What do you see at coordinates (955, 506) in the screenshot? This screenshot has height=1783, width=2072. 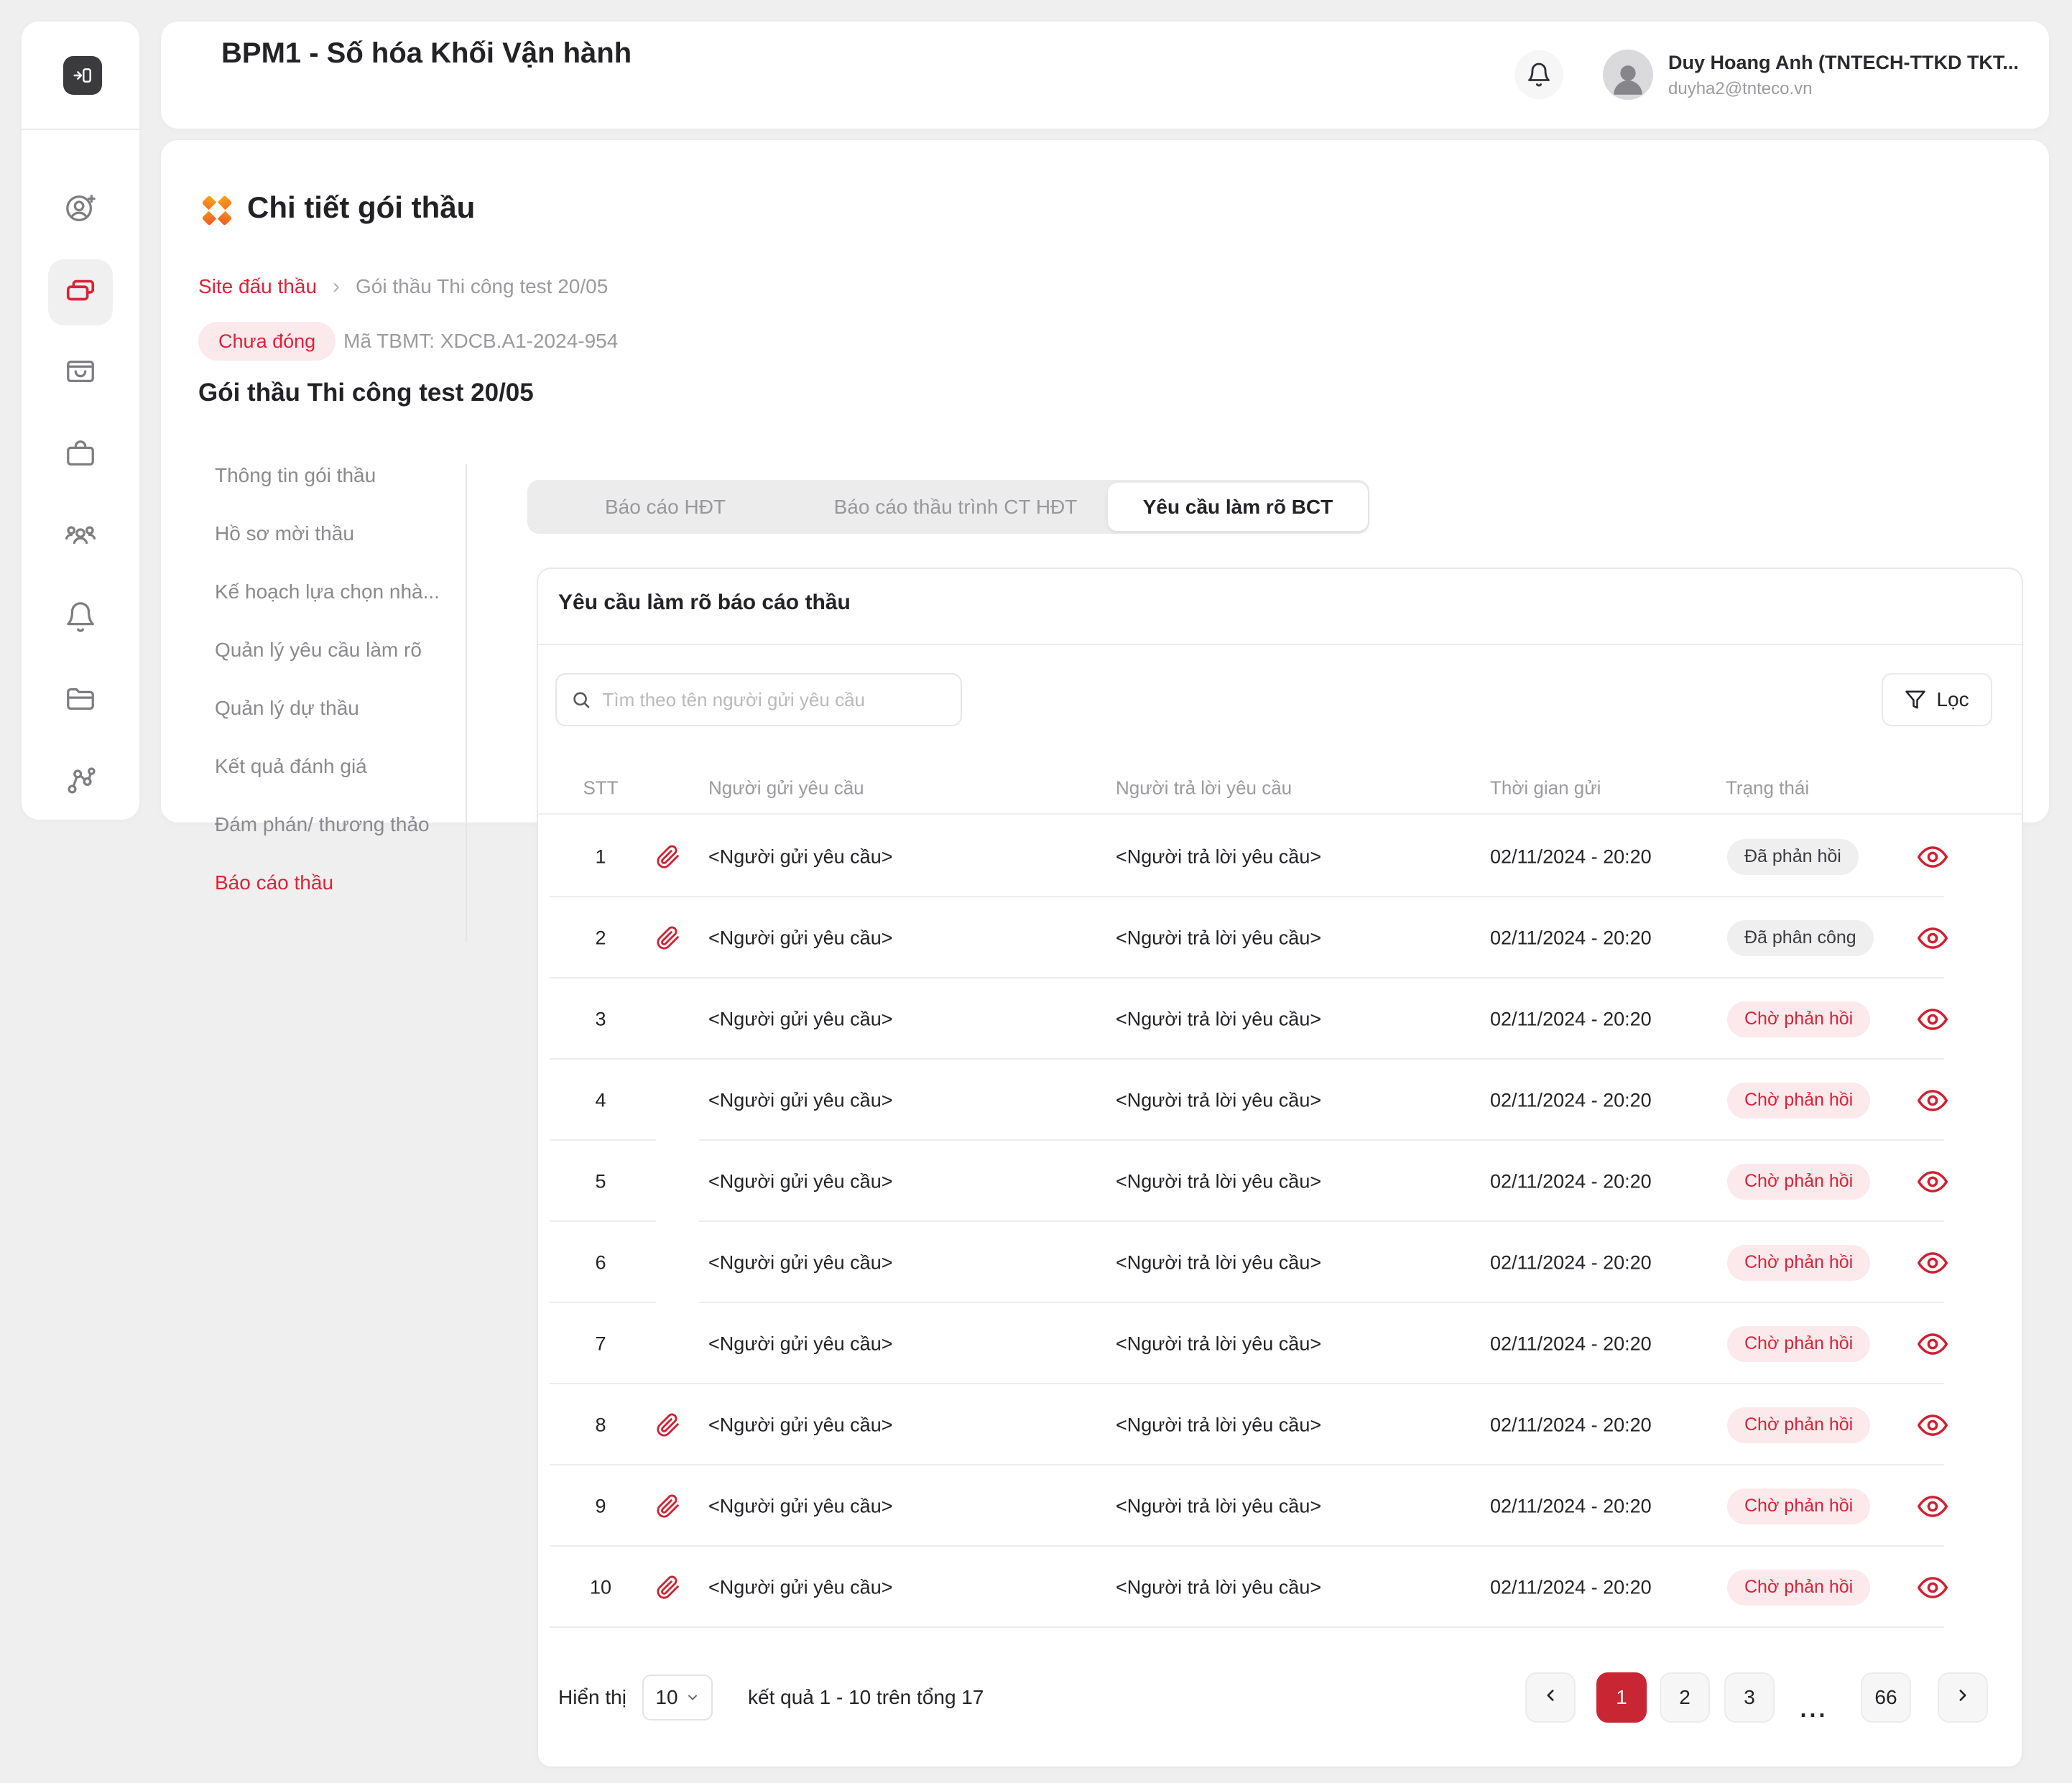 I see `tab-2: Báo cáo thầu trình CT HĐT` at bounding box center [955, 506].